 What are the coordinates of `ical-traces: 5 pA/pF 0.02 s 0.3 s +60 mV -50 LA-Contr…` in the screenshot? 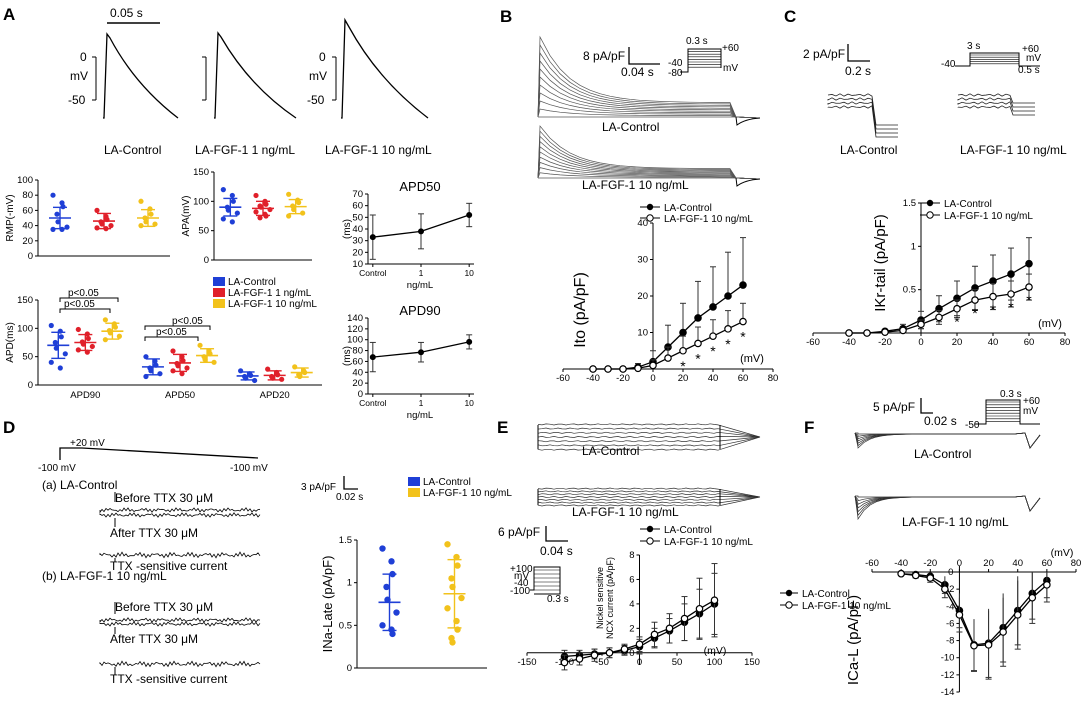 It's located at (947, 459).